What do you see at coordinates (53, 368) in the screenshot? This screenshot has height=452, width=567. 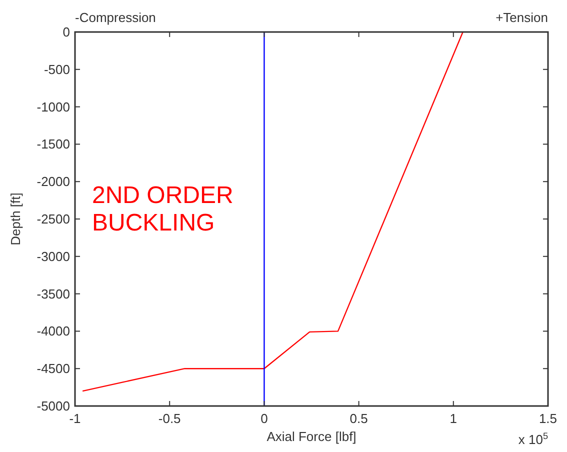 I see `y-tick-label: -4500` at bounding box center [53, 368].